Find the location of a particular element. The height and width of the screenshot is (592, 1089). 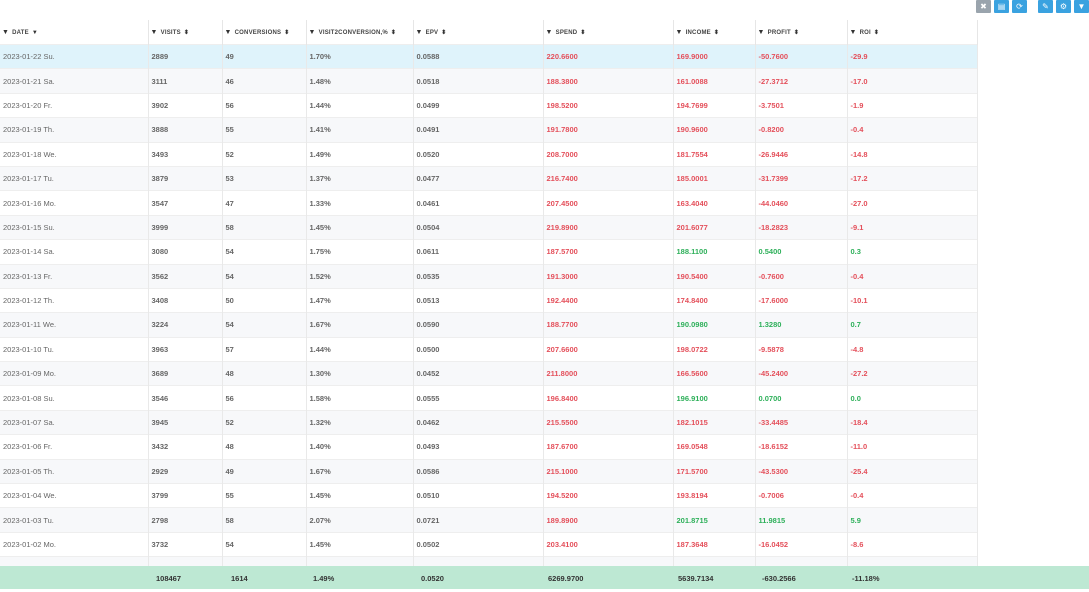

cell-epv: 0.0462 is located at coordinates (478, 422).